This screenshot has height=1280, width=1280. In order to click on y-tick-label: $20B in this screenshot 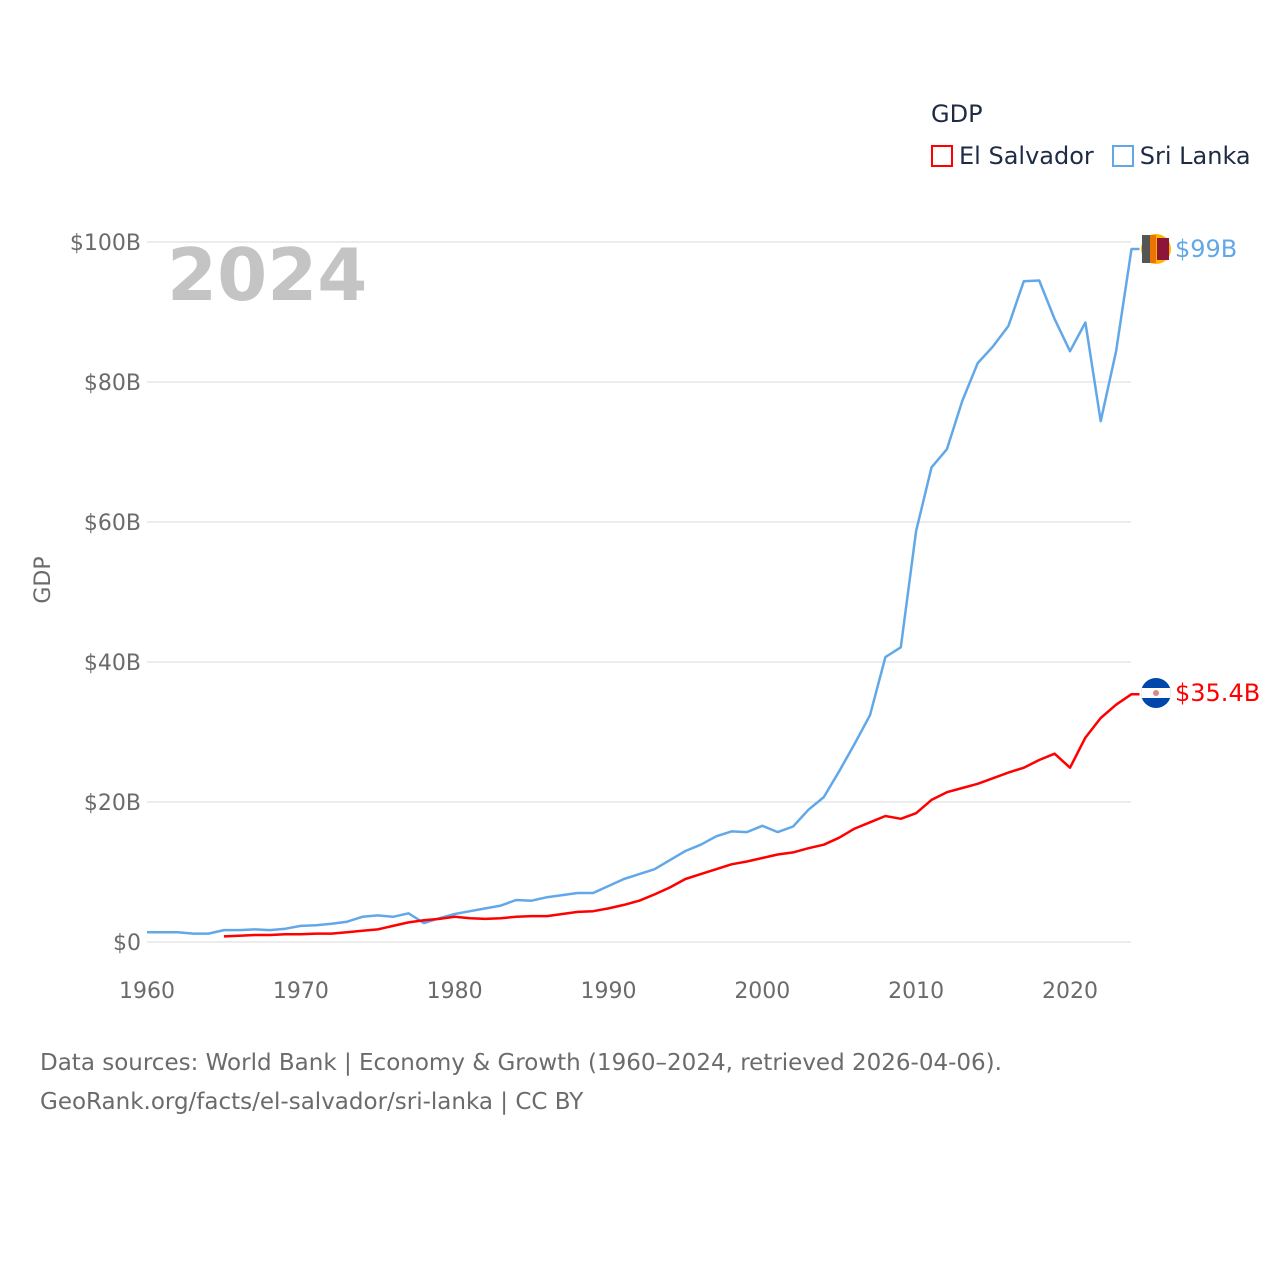, I will do `click(112, 803)`.